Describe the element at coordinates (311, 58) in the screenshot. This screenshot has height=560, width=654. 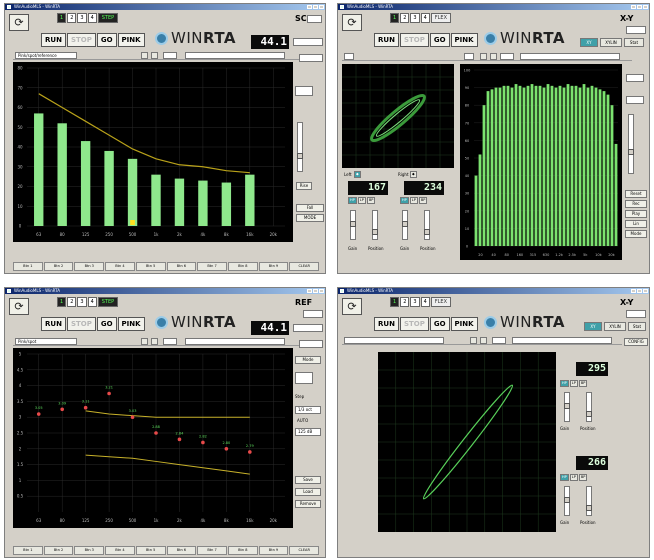
I see `config-dropdown` at that location.